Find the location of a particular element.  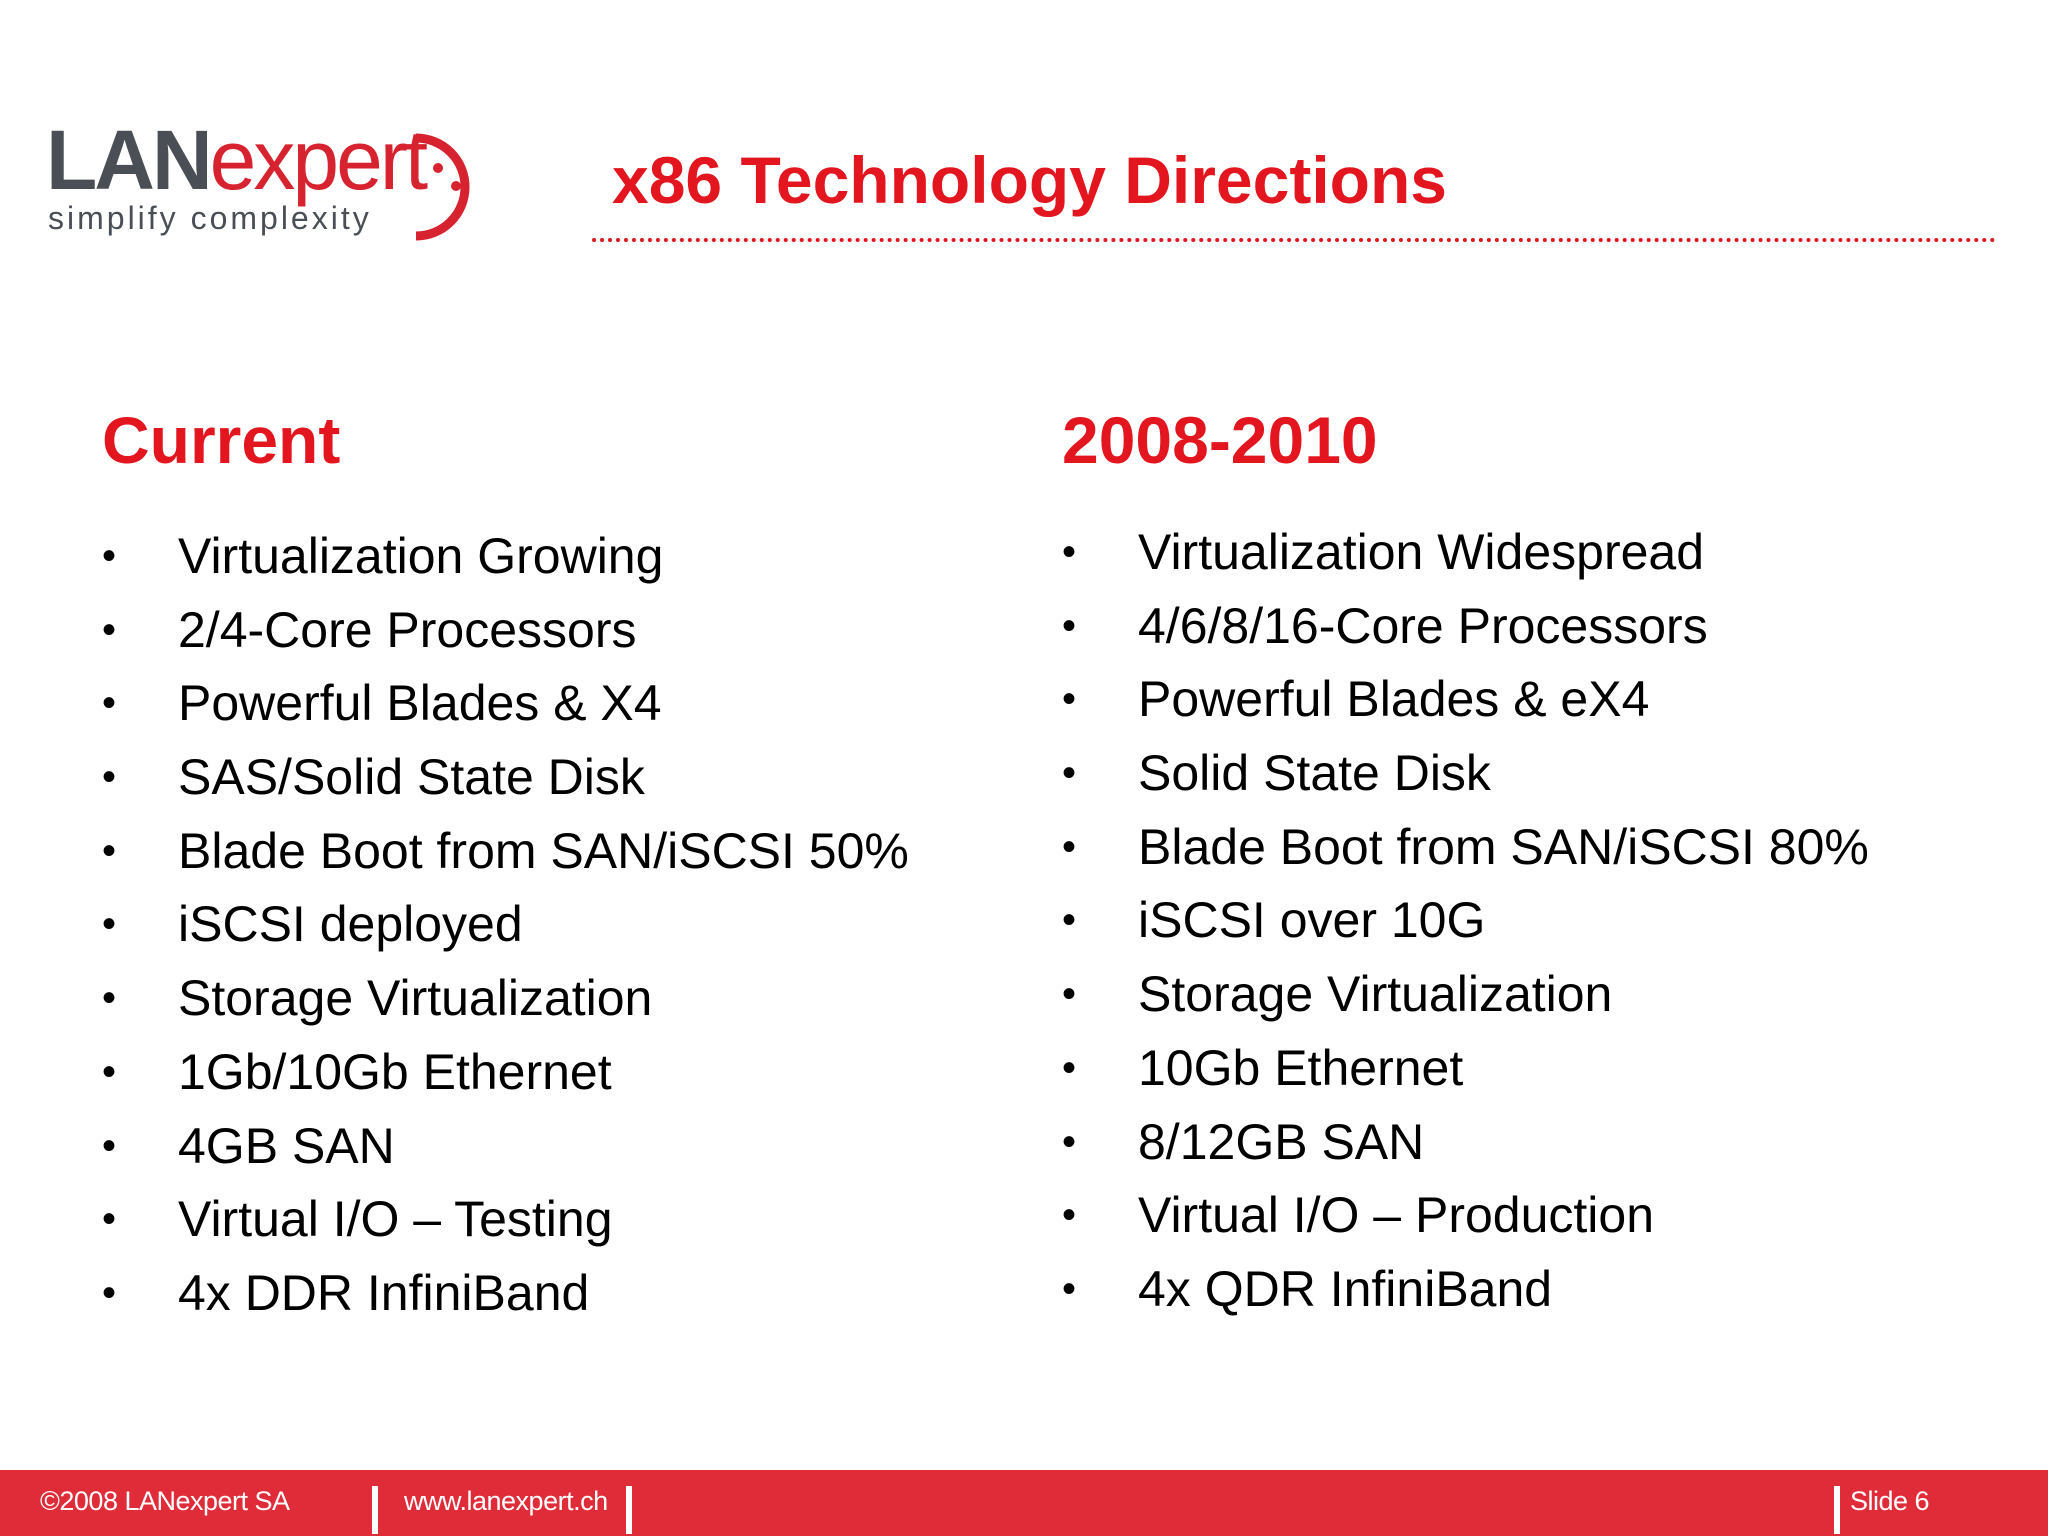

list-item-text: Solid State Disk is located at coordinates (1314, 773).